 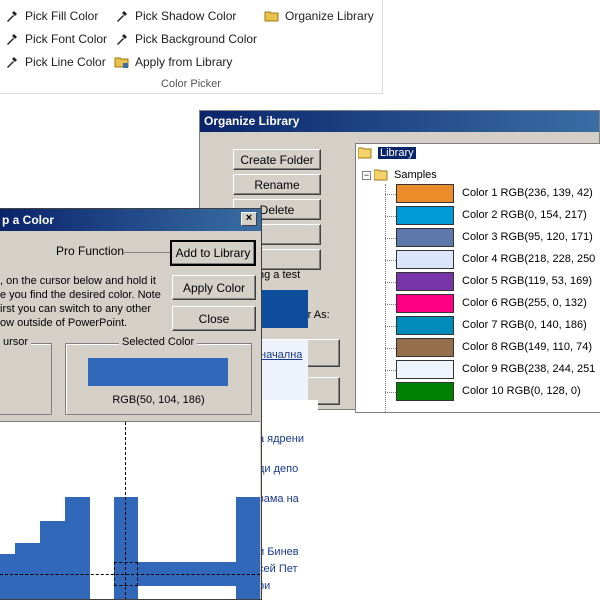 What do you see at coordinates (184, 62) in the screenshot?
I see `apply-from-library-label: Apply from Library` at bounding box center [184, 62].